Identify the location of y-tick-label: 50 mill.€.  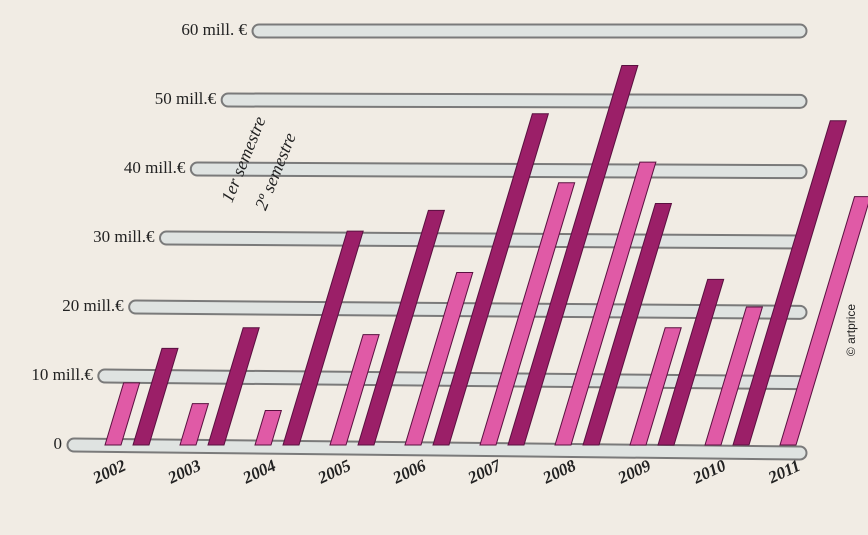
(186, 98).